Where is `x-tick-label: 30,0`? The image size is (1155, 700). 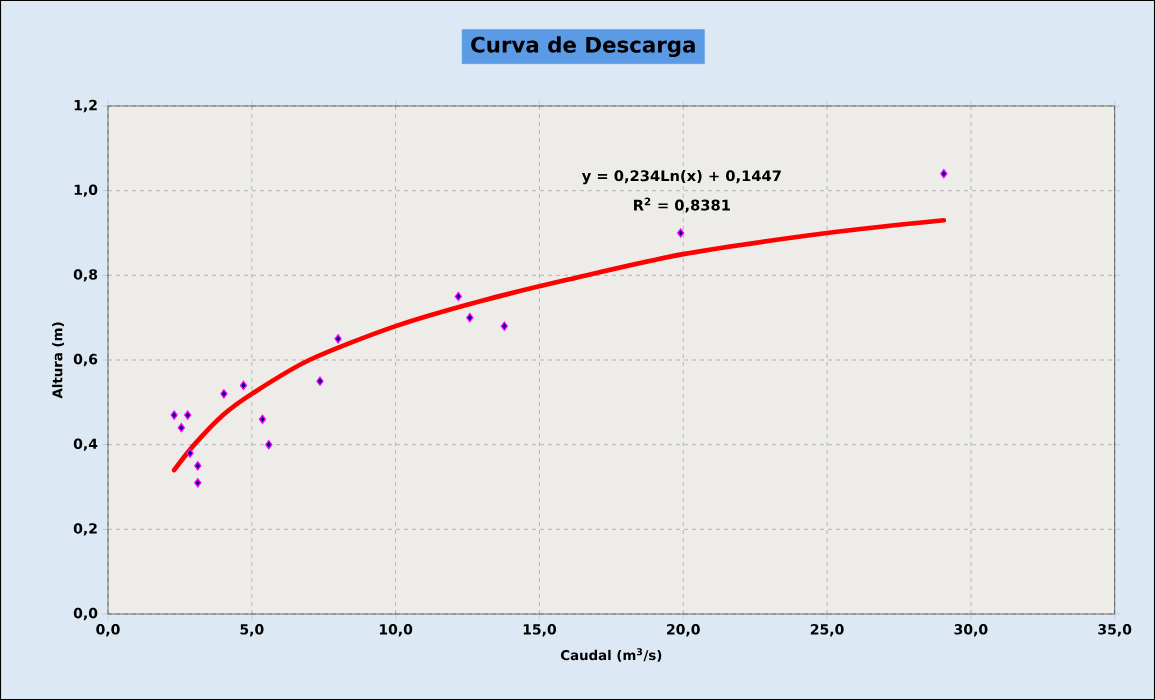
x-tick-label: 30,0 is located at coordinates (971, 630).